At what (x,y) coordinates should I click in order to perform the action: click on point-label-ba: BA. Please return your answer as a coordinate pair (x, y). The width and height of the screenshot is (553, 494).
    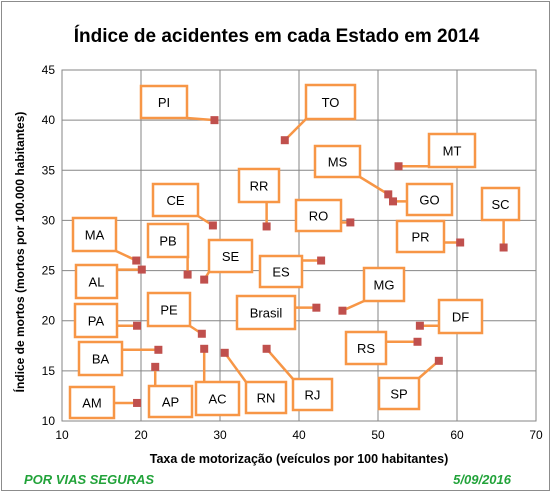
    Looking at the image, I should click on (101, 359).